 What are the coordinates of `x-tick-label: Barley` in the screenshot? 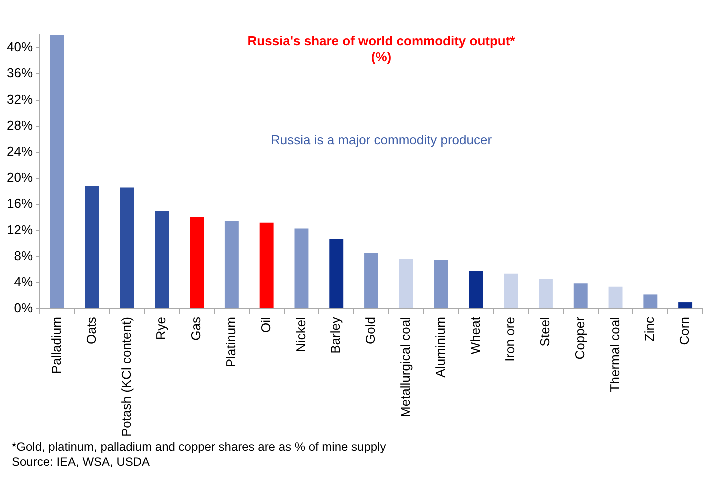 It's located at (336, 335).